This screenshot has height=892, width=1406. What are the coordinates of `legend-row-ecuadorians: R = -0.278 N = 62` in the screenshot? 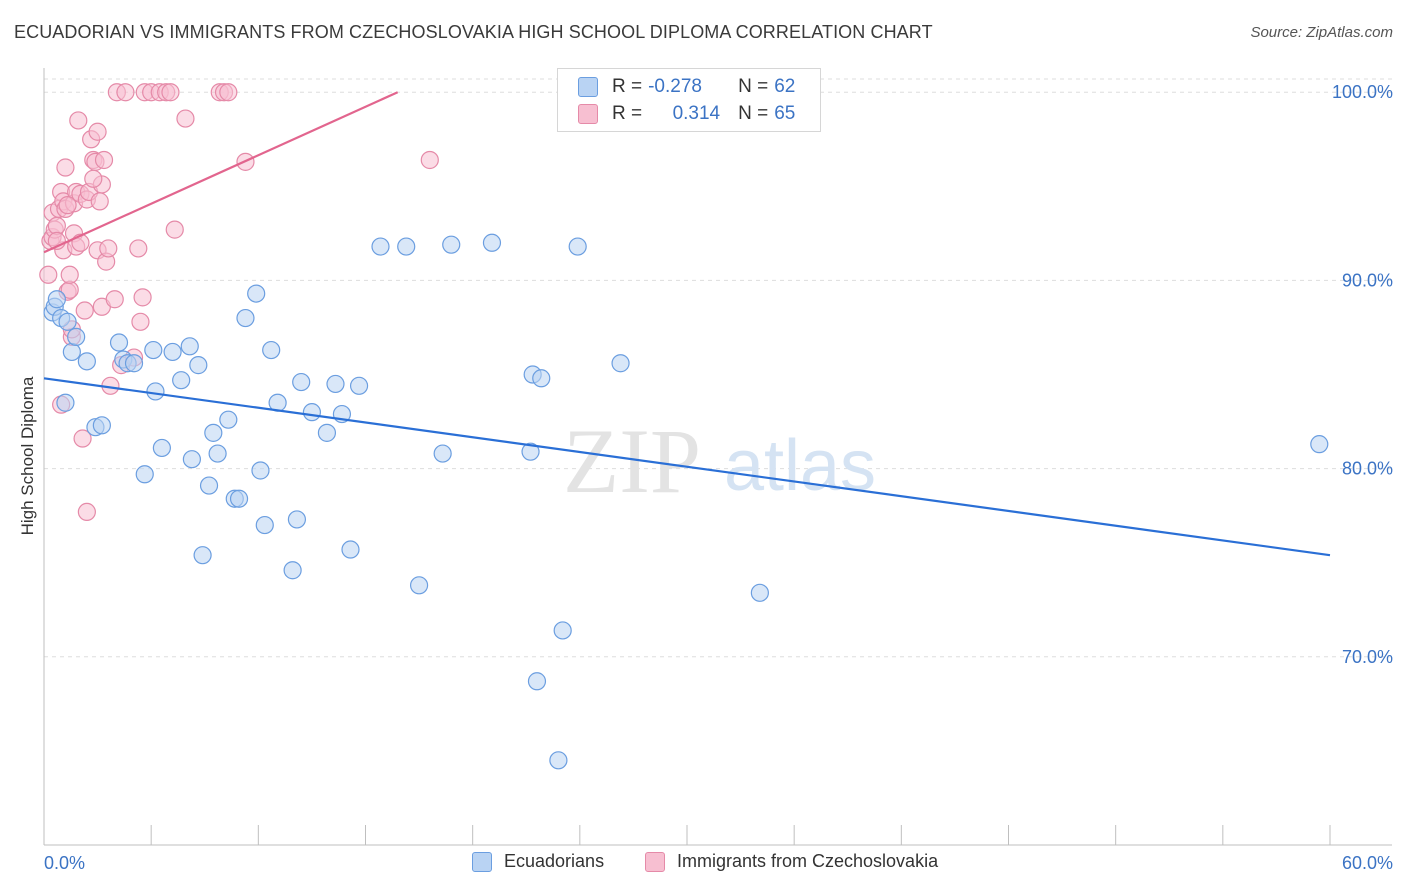 It's located at (686, 87).